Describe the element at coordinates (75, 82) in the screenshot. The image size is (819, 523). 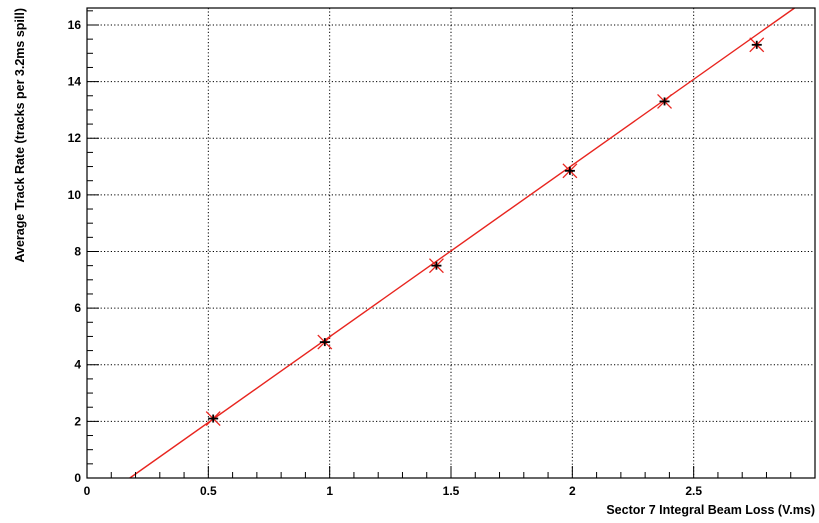
I see `y-tick-label: 14` at that location.